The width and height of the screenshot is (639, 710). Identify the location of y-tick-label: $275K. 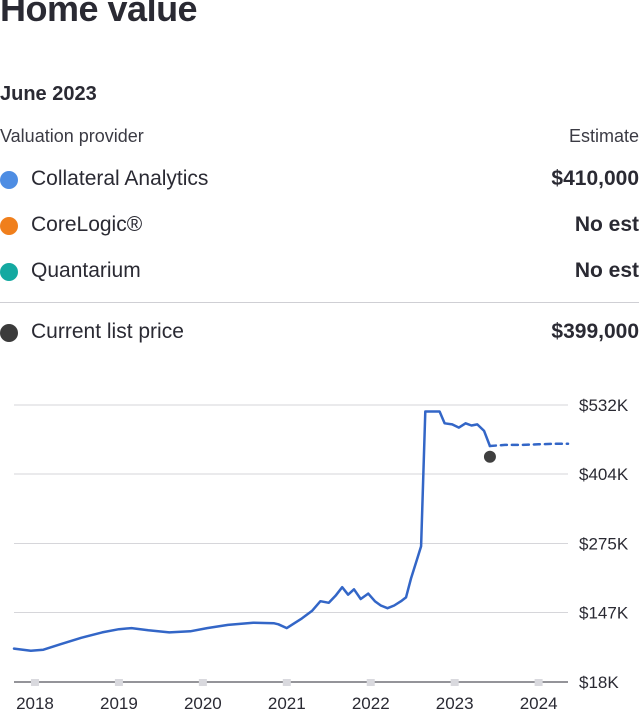
(604, 544).